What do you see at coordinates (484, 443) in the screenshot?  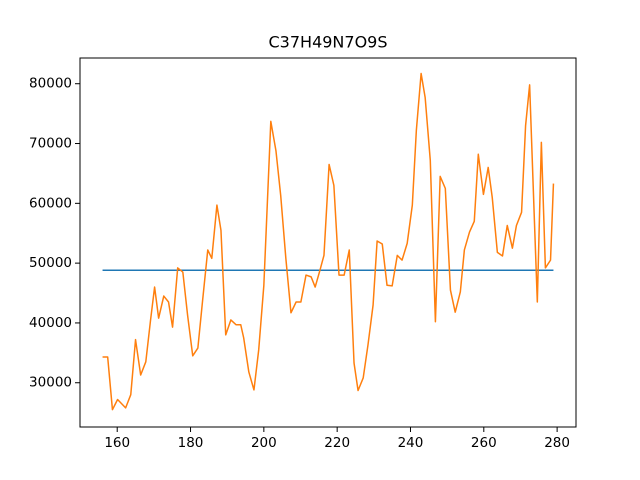 I see `x-tick-label: 260` at bounding box center [484, 443].